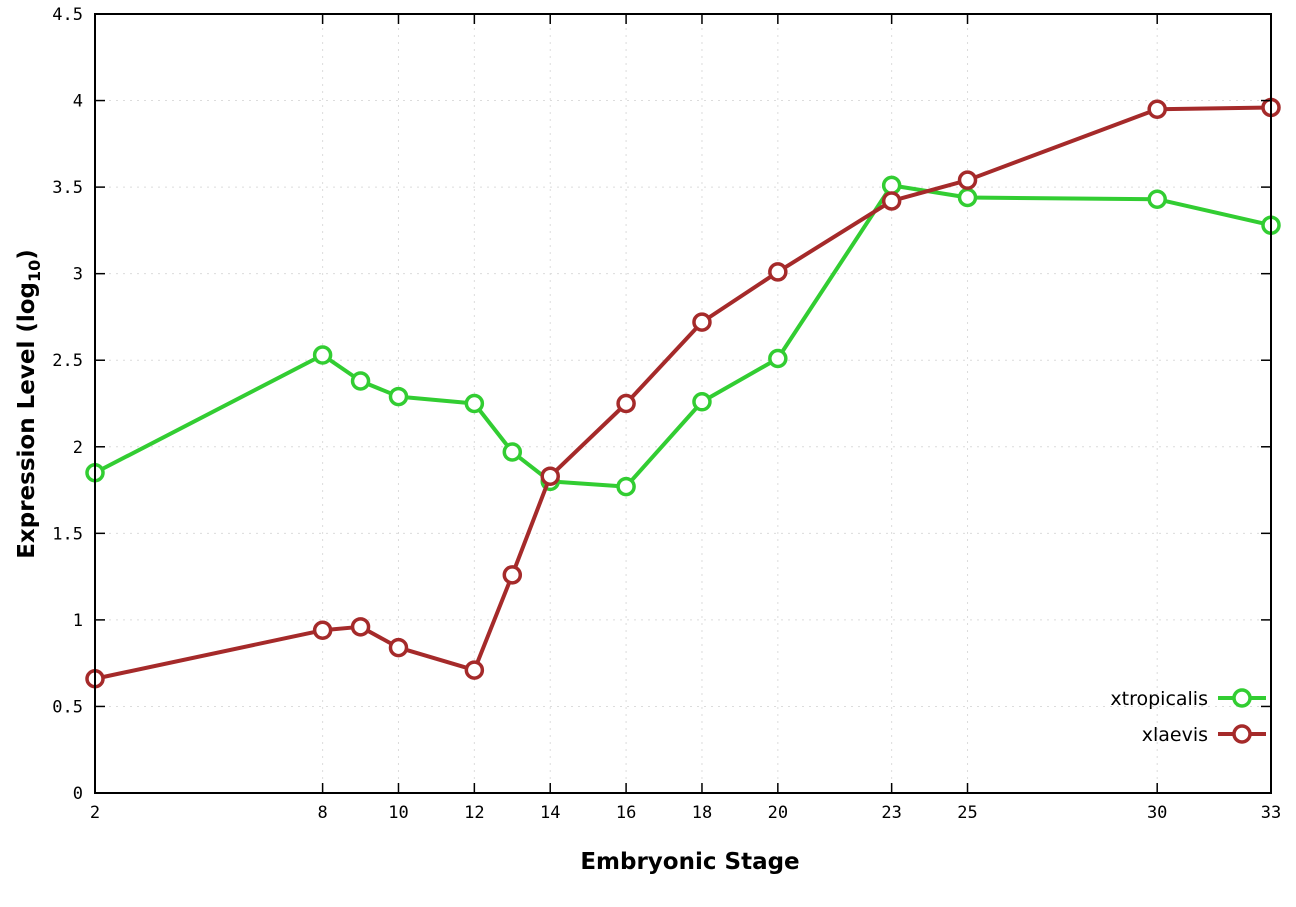 This screenshot has width=1296, height=907. Describe the element at coordinates (67, 188) in the screenshot. I see `y-tick-label: 3.5` at that location.